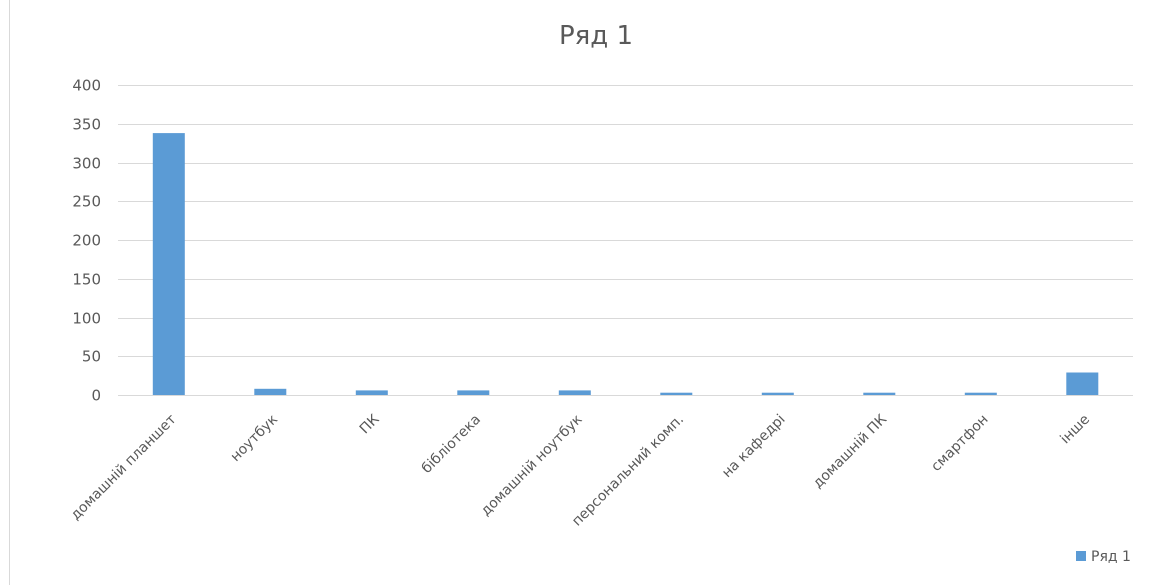  Describe the element at coordinates (1111, 557) in the screenshot. I see `legend-label: Ряд 1` at that location.